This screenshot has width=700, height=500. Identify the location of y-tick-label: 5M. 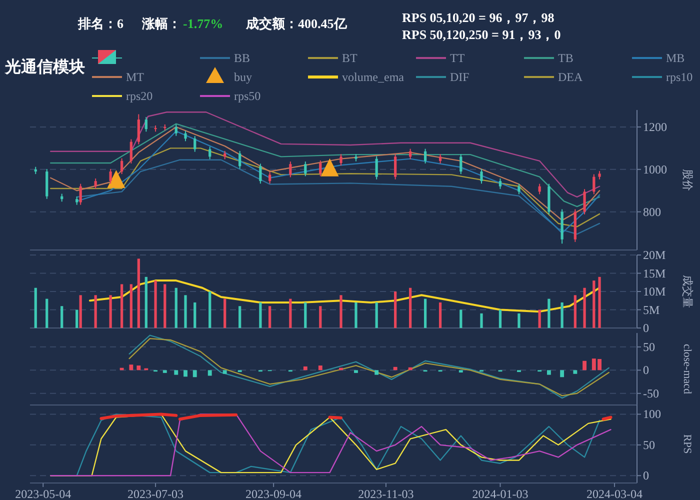
(651, 309).